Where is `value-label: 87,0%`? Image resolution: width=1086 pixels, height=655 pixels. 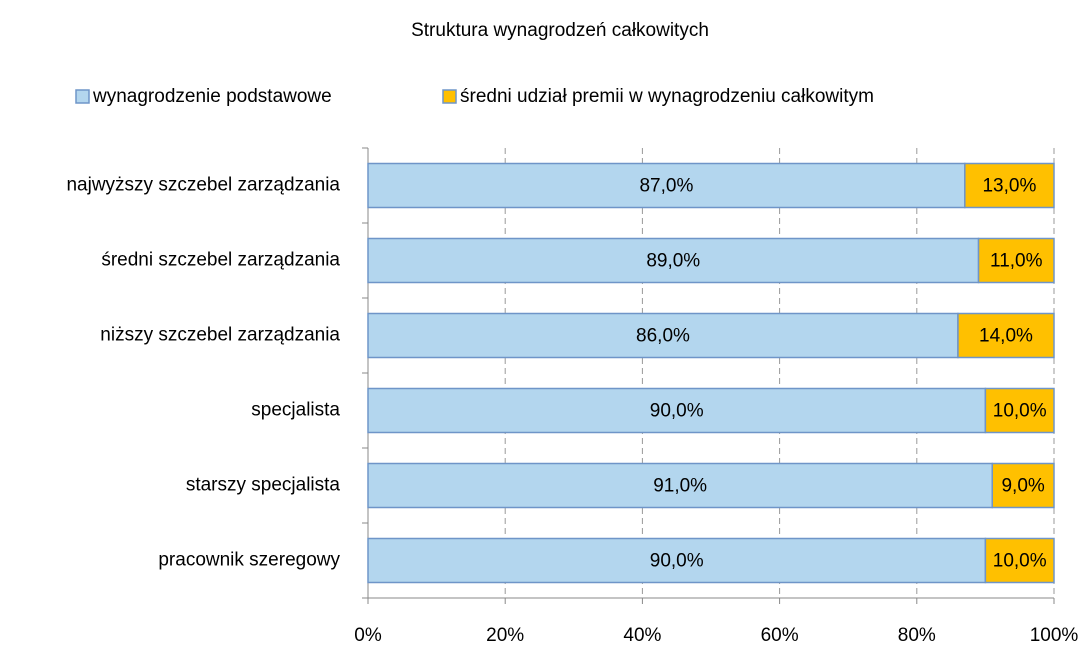 value-label: 87,0% is located at coordinates (666, 186).